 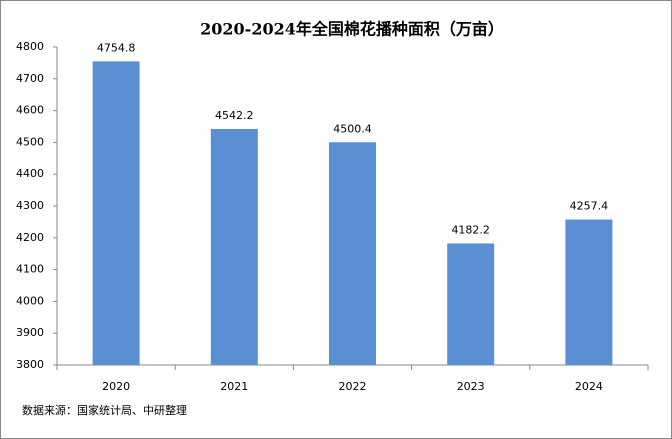 What do you see at coordinates (30, 205) in the screenshot?
I see `y-tick-label: 4300` at bounding box center [30, 205].